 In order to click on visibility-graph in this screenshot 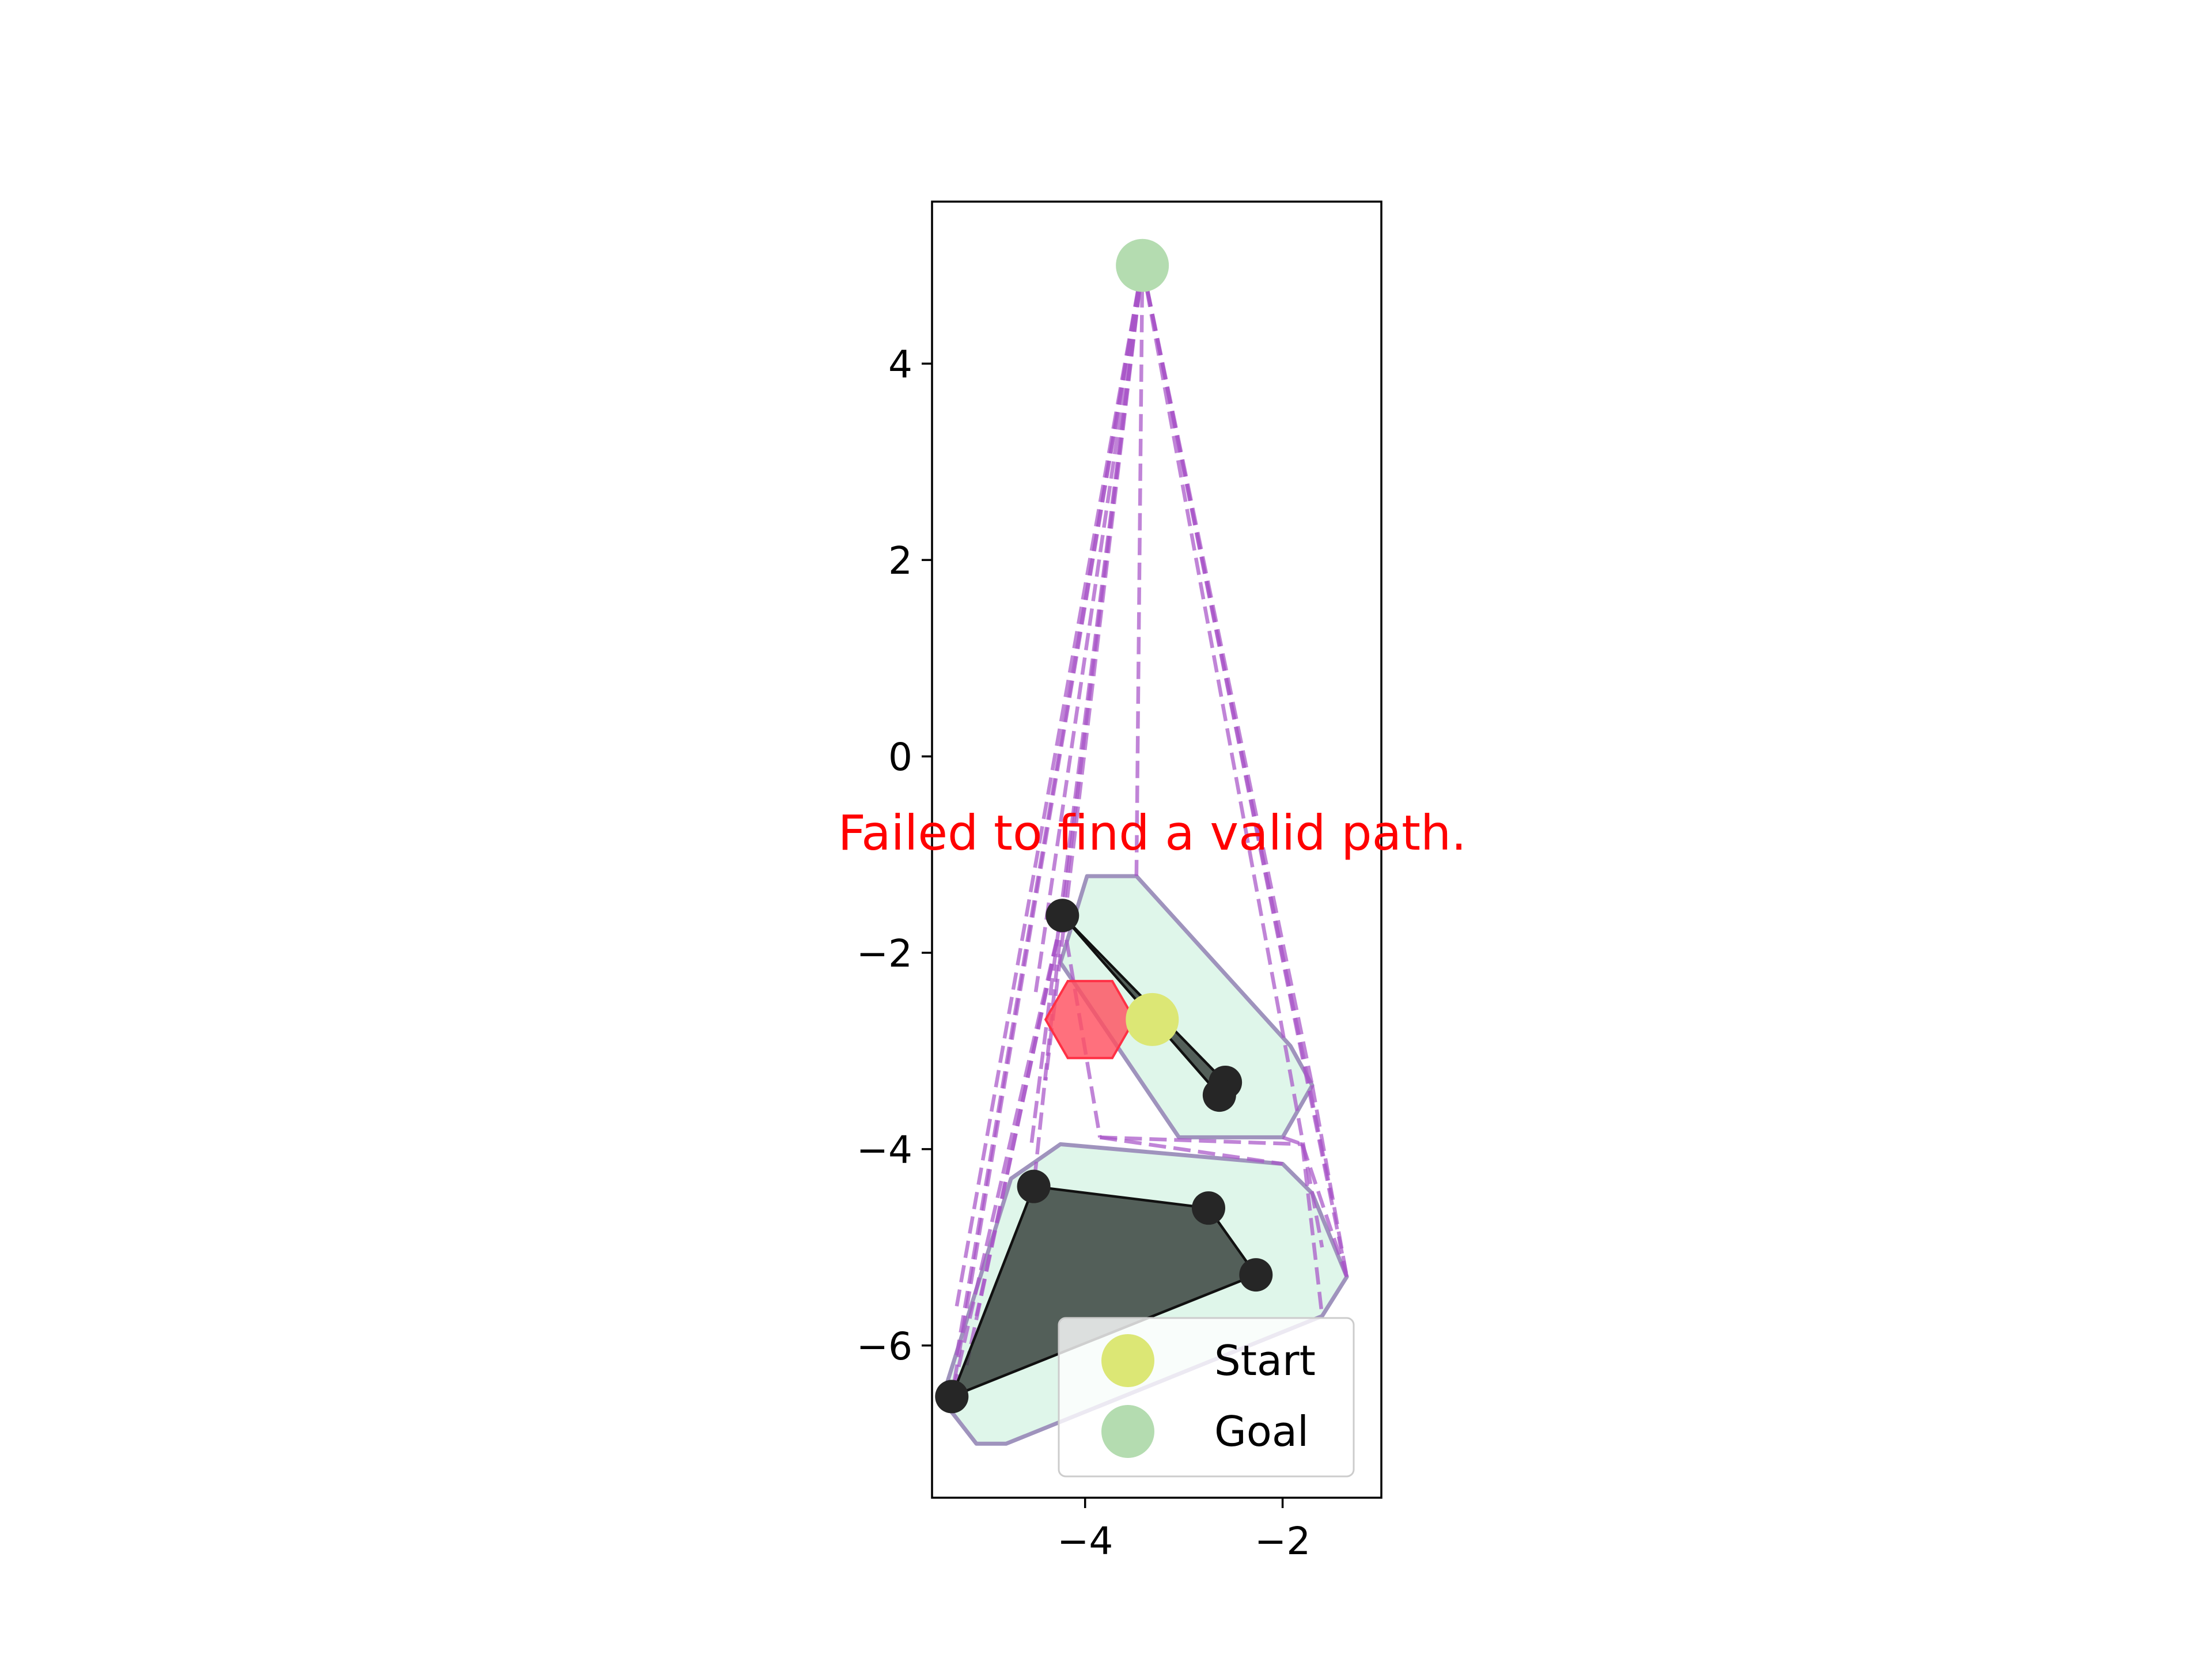, I will do `click(1149, 831)`.